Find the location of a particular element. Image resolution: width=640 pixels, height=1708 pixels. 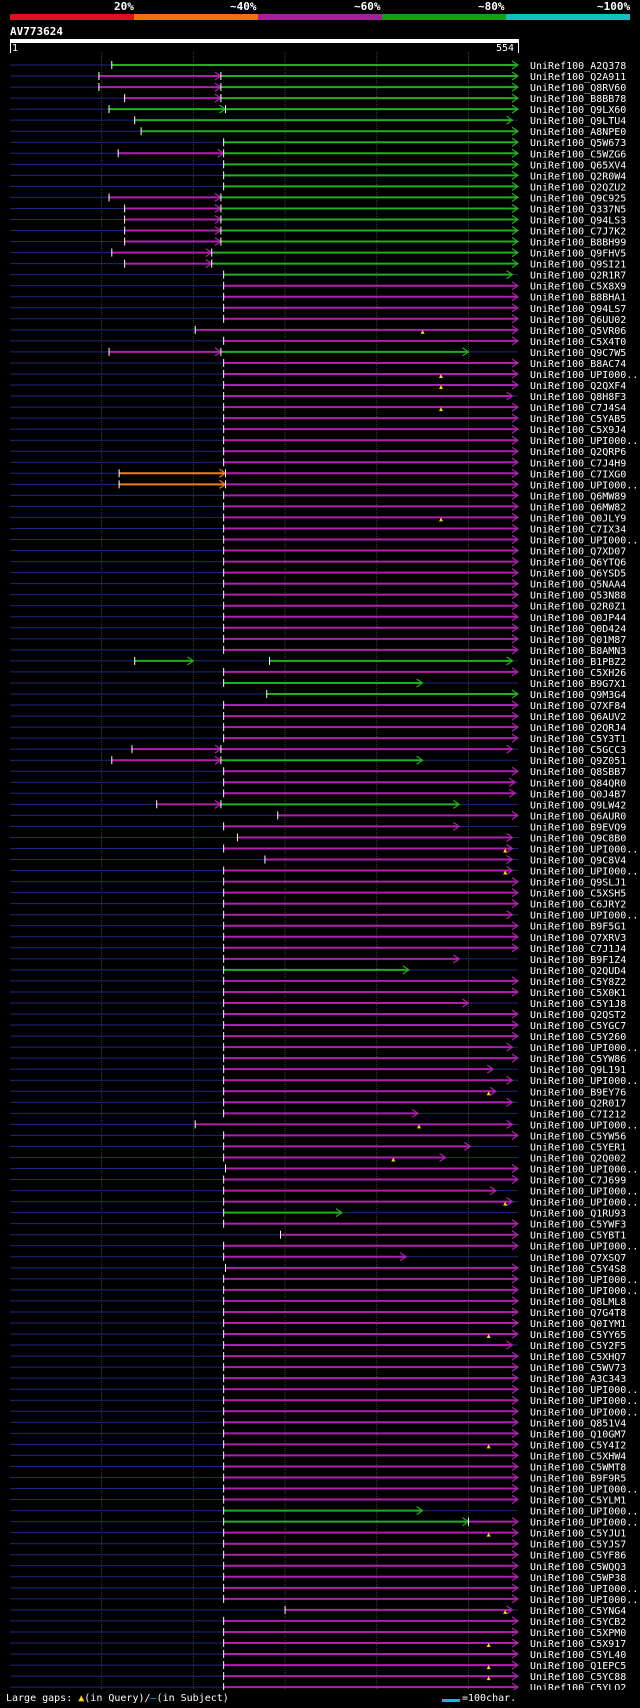

hit-label: UniRef100_Q9LX60 is located at coordinates (578, 110).